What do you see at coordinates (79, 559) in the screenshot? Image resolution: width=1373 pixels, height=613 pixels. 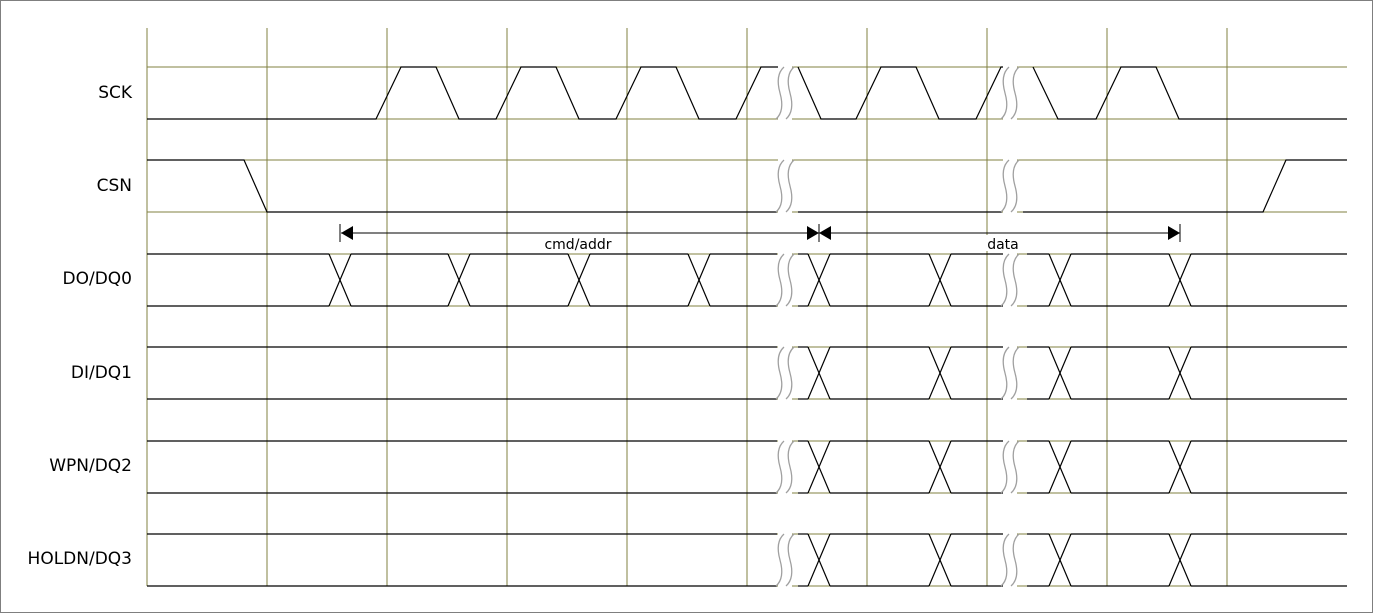 I see `signal-label-holdn-dq3: HOLDN/DQ3` at bounding box center [79, 559].